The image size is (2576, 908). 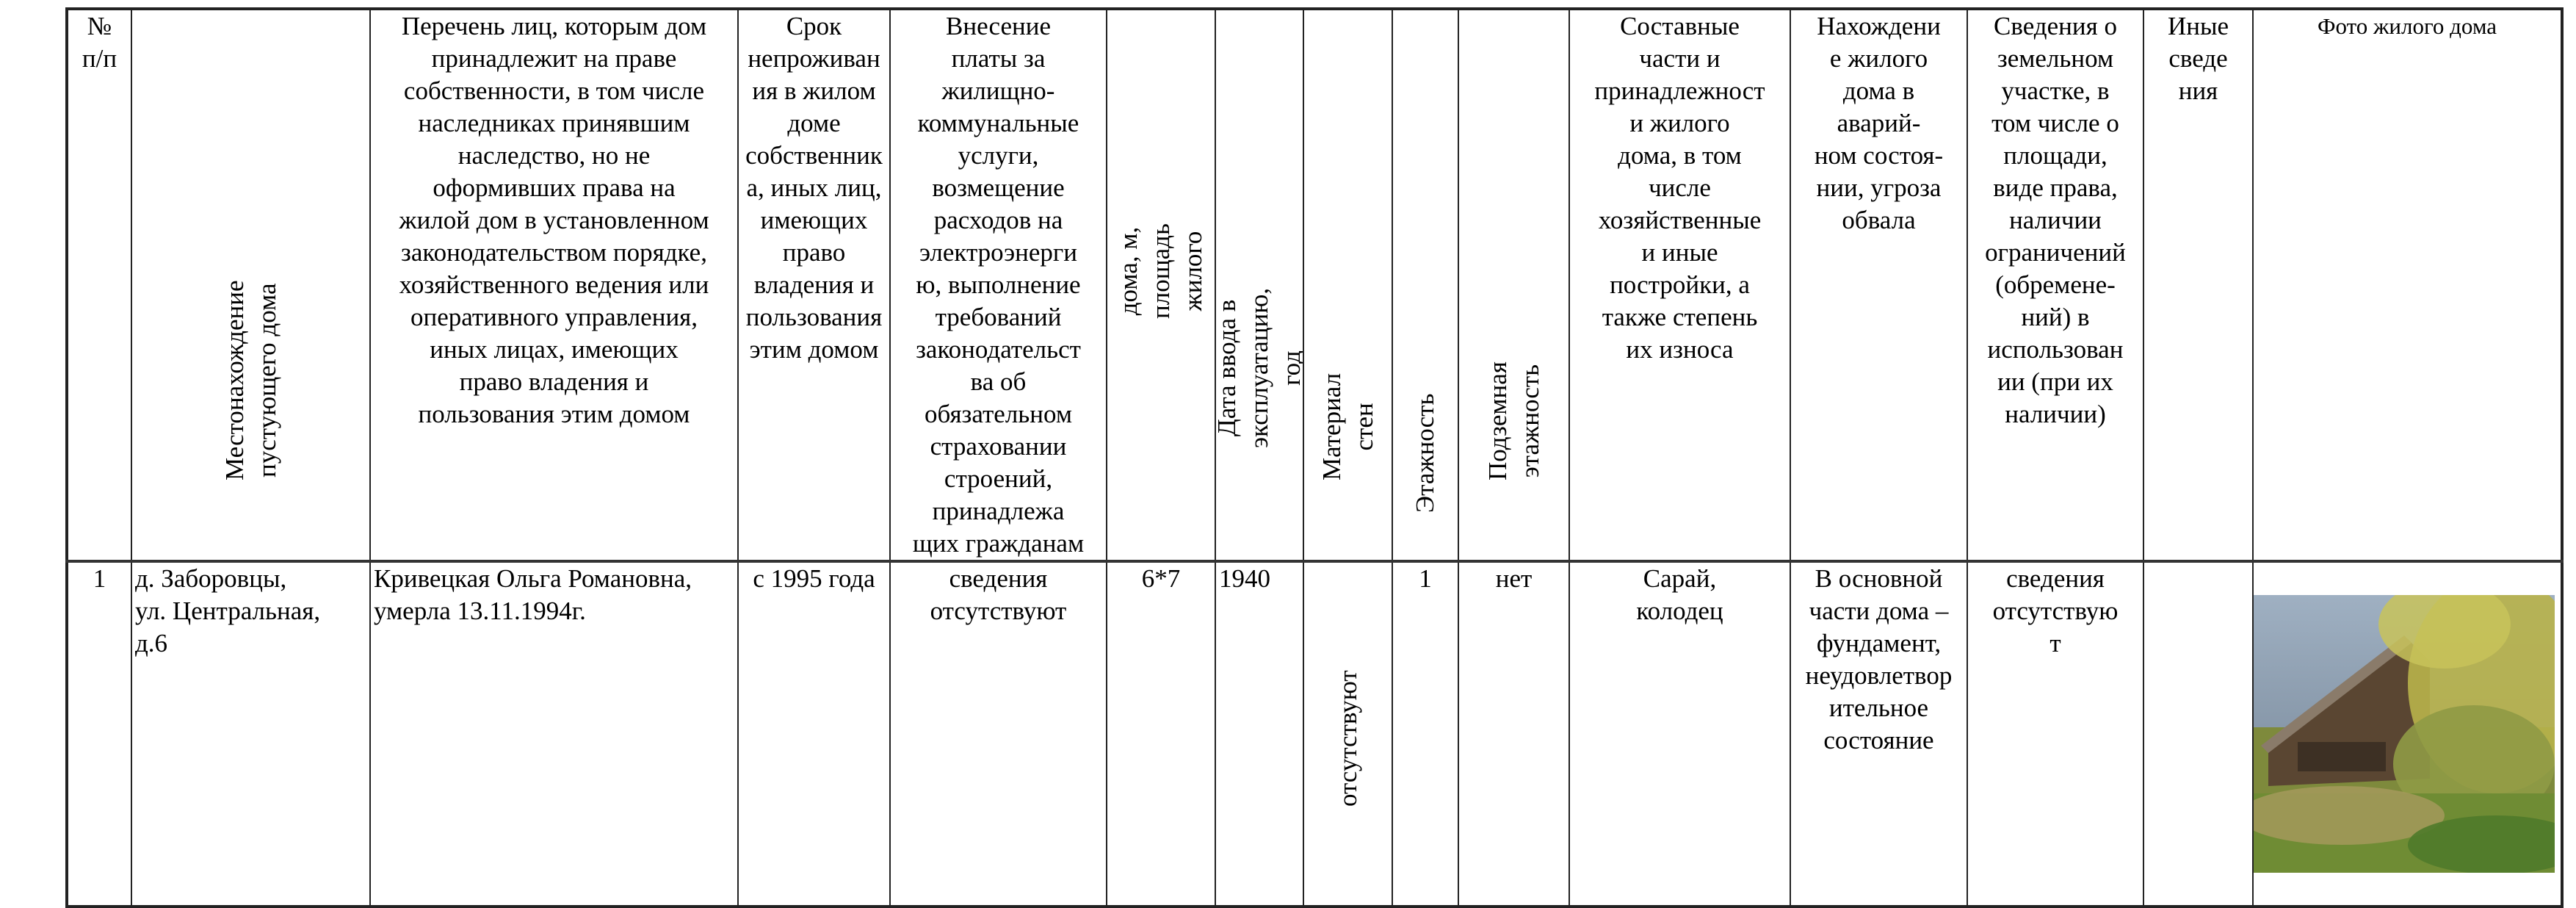 What do you see at coordinates (1514, 734) in the screenshot?
I see `cell-underground-floors: нет` at bounding box center [1514, 734].